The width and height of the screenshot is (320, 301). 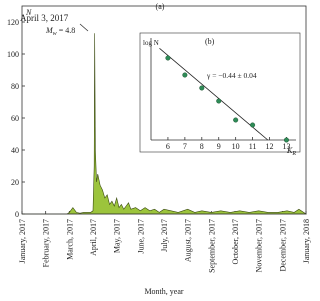 What do you see at coordinates (259, 245) in the screenshot?
I see `x-tick-label: November, 2017` at bounding box center [259, 245].